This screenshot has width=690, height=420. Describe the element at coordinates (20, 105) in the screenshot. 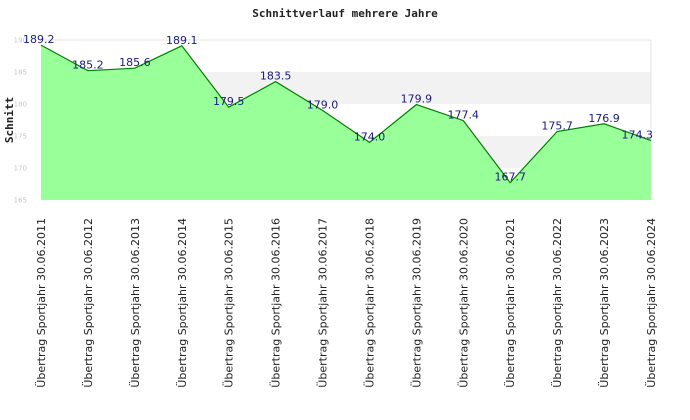

I see `y-tick-label: 180` at that location.